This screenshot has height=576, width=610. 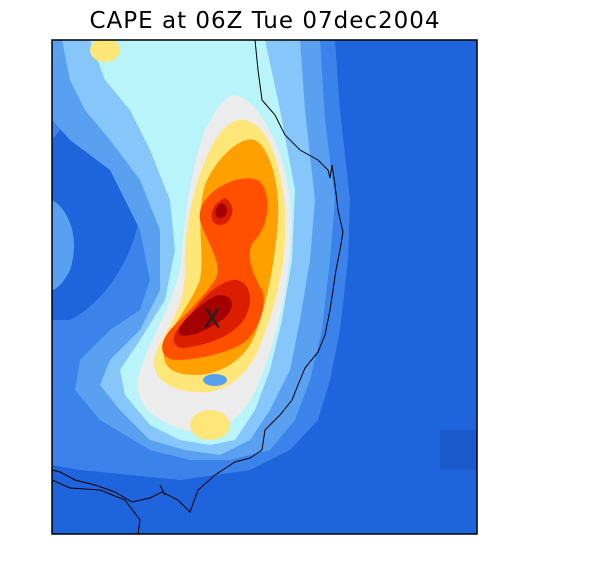 What do you see at coordinates (264, 21) in the screenshot?
I see `title: CAPE at 06Z Tue 07dec2004` at bounding box center [264, 21].